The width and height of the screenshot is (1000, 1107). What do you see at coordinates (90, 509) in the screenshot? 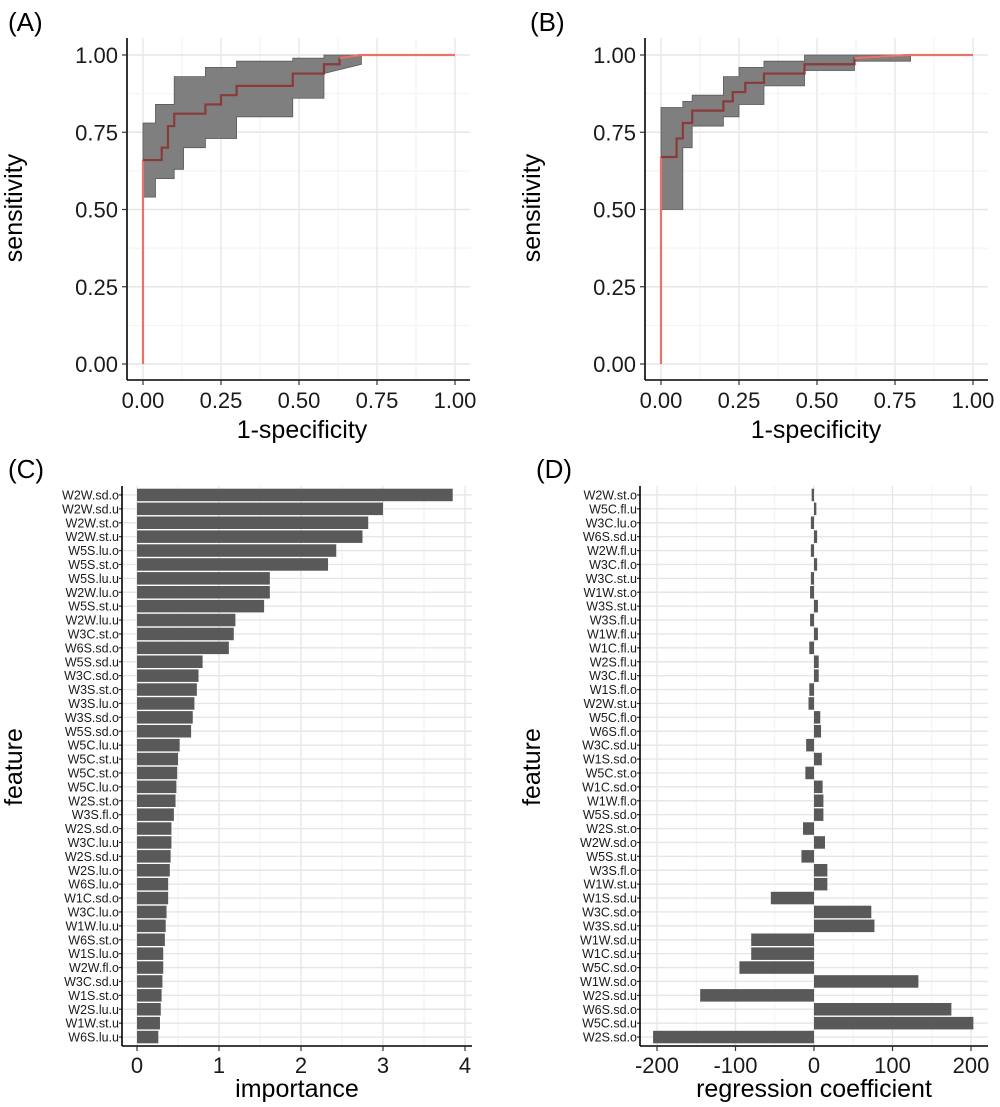
I see `y-tick-label-c: W2W.sd.u` at bounding box center [90, 509].